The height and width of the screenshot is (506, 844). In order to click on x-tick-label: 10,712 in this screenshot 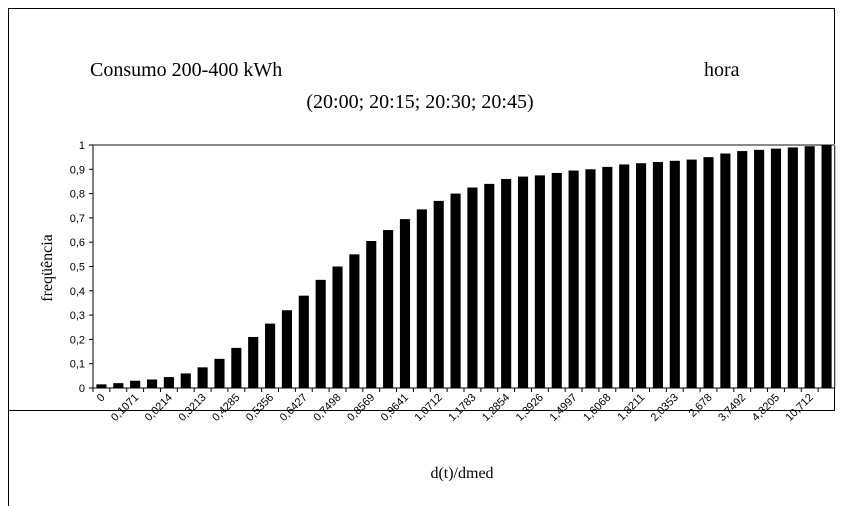, I will do `click(800, 408)`.